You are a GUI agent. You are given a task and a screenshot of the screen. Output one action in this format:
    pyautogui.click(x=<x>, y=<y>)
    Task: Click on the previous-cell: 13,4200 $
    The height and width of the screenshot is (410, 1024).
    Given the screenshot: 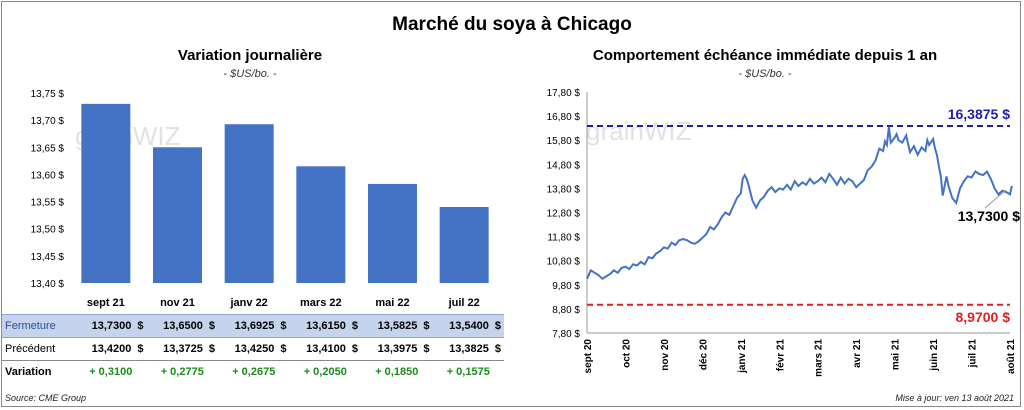 What is the action you would take?
    pyautogui.click(x=111, y=349)
    